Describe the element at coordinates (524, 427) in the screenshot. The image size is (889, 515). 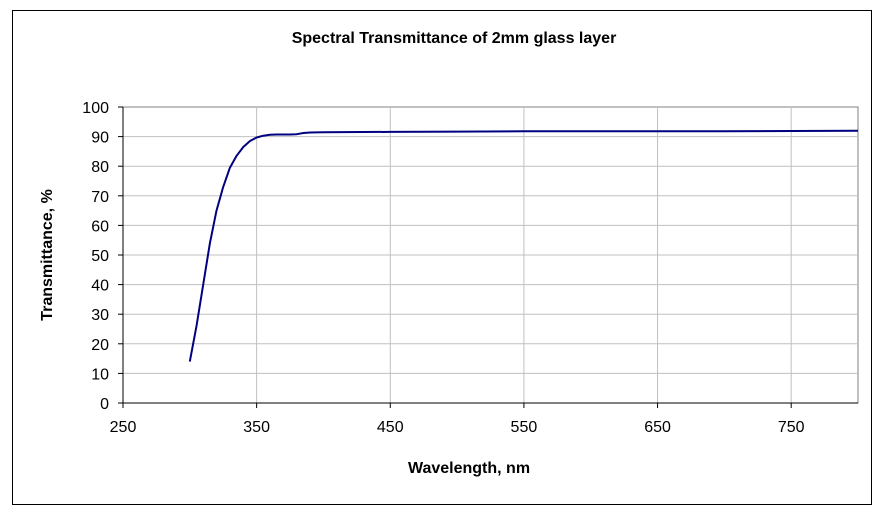
I see `x-tick-label: 550` at that location.